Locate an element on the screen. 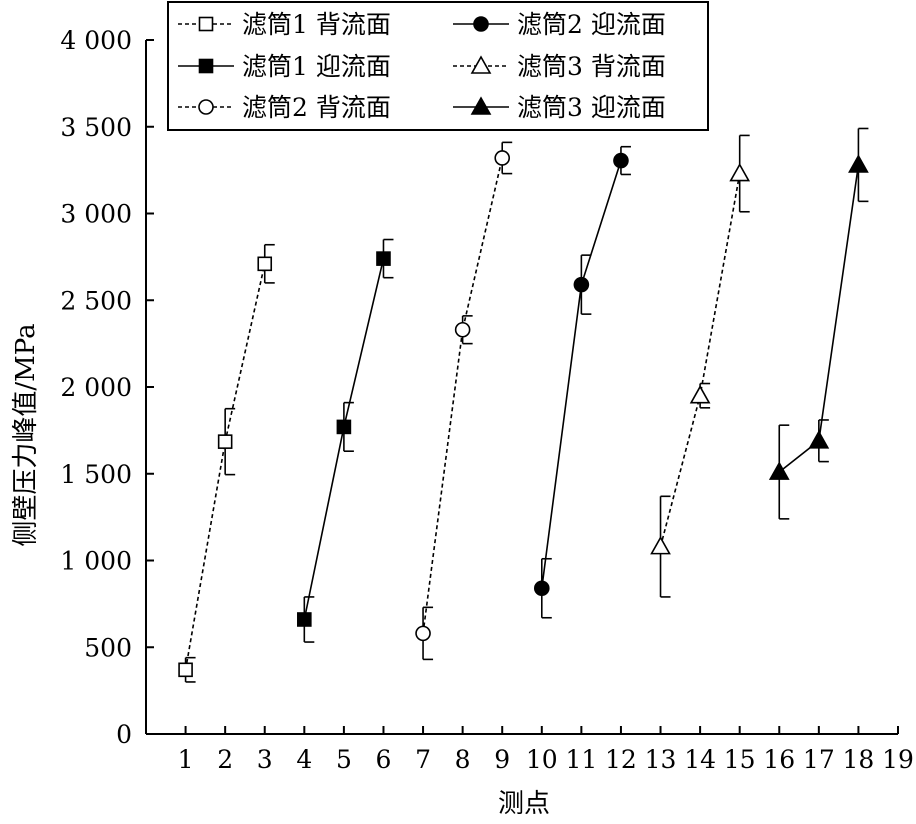 Image resolution: width=916 pixels, height=824 pixels. y-tick-label: 0 is located at coordinates (124, 734).